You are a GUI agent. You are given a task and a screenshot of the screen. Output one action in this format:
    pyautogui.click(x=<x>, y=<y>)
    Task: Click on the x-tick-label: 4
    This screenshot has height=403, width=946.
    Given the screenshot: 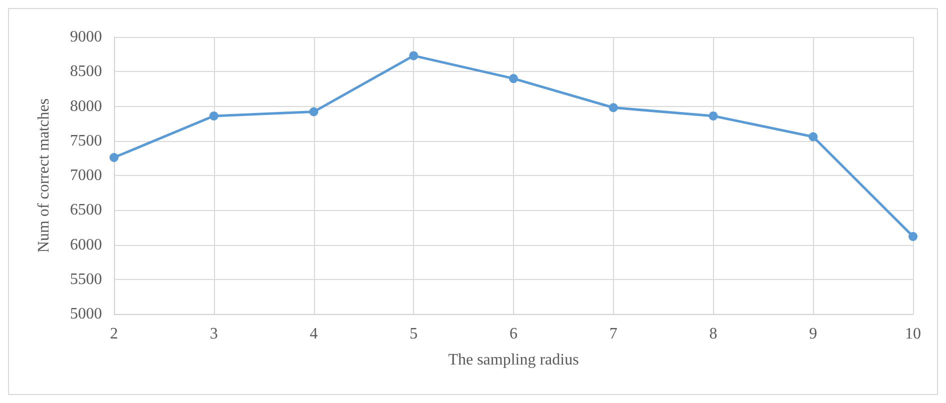 What is the action you would take?
    pyautogui.click(x=314, y=334)
    